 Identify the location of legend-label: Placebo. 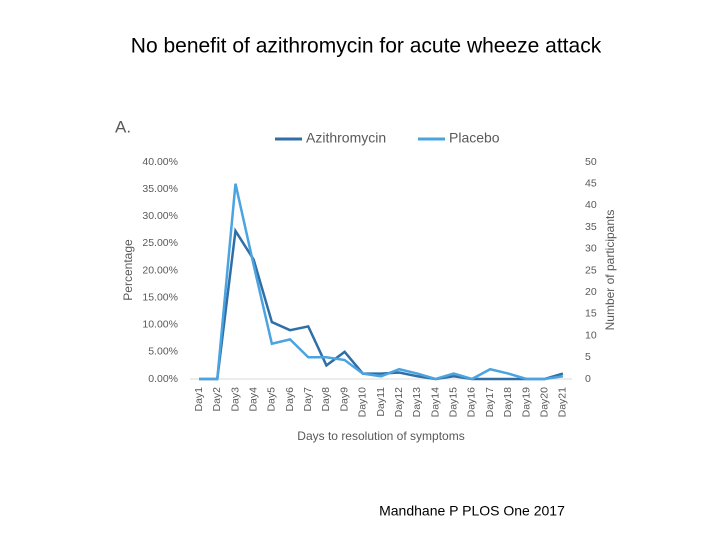
(474, 138).